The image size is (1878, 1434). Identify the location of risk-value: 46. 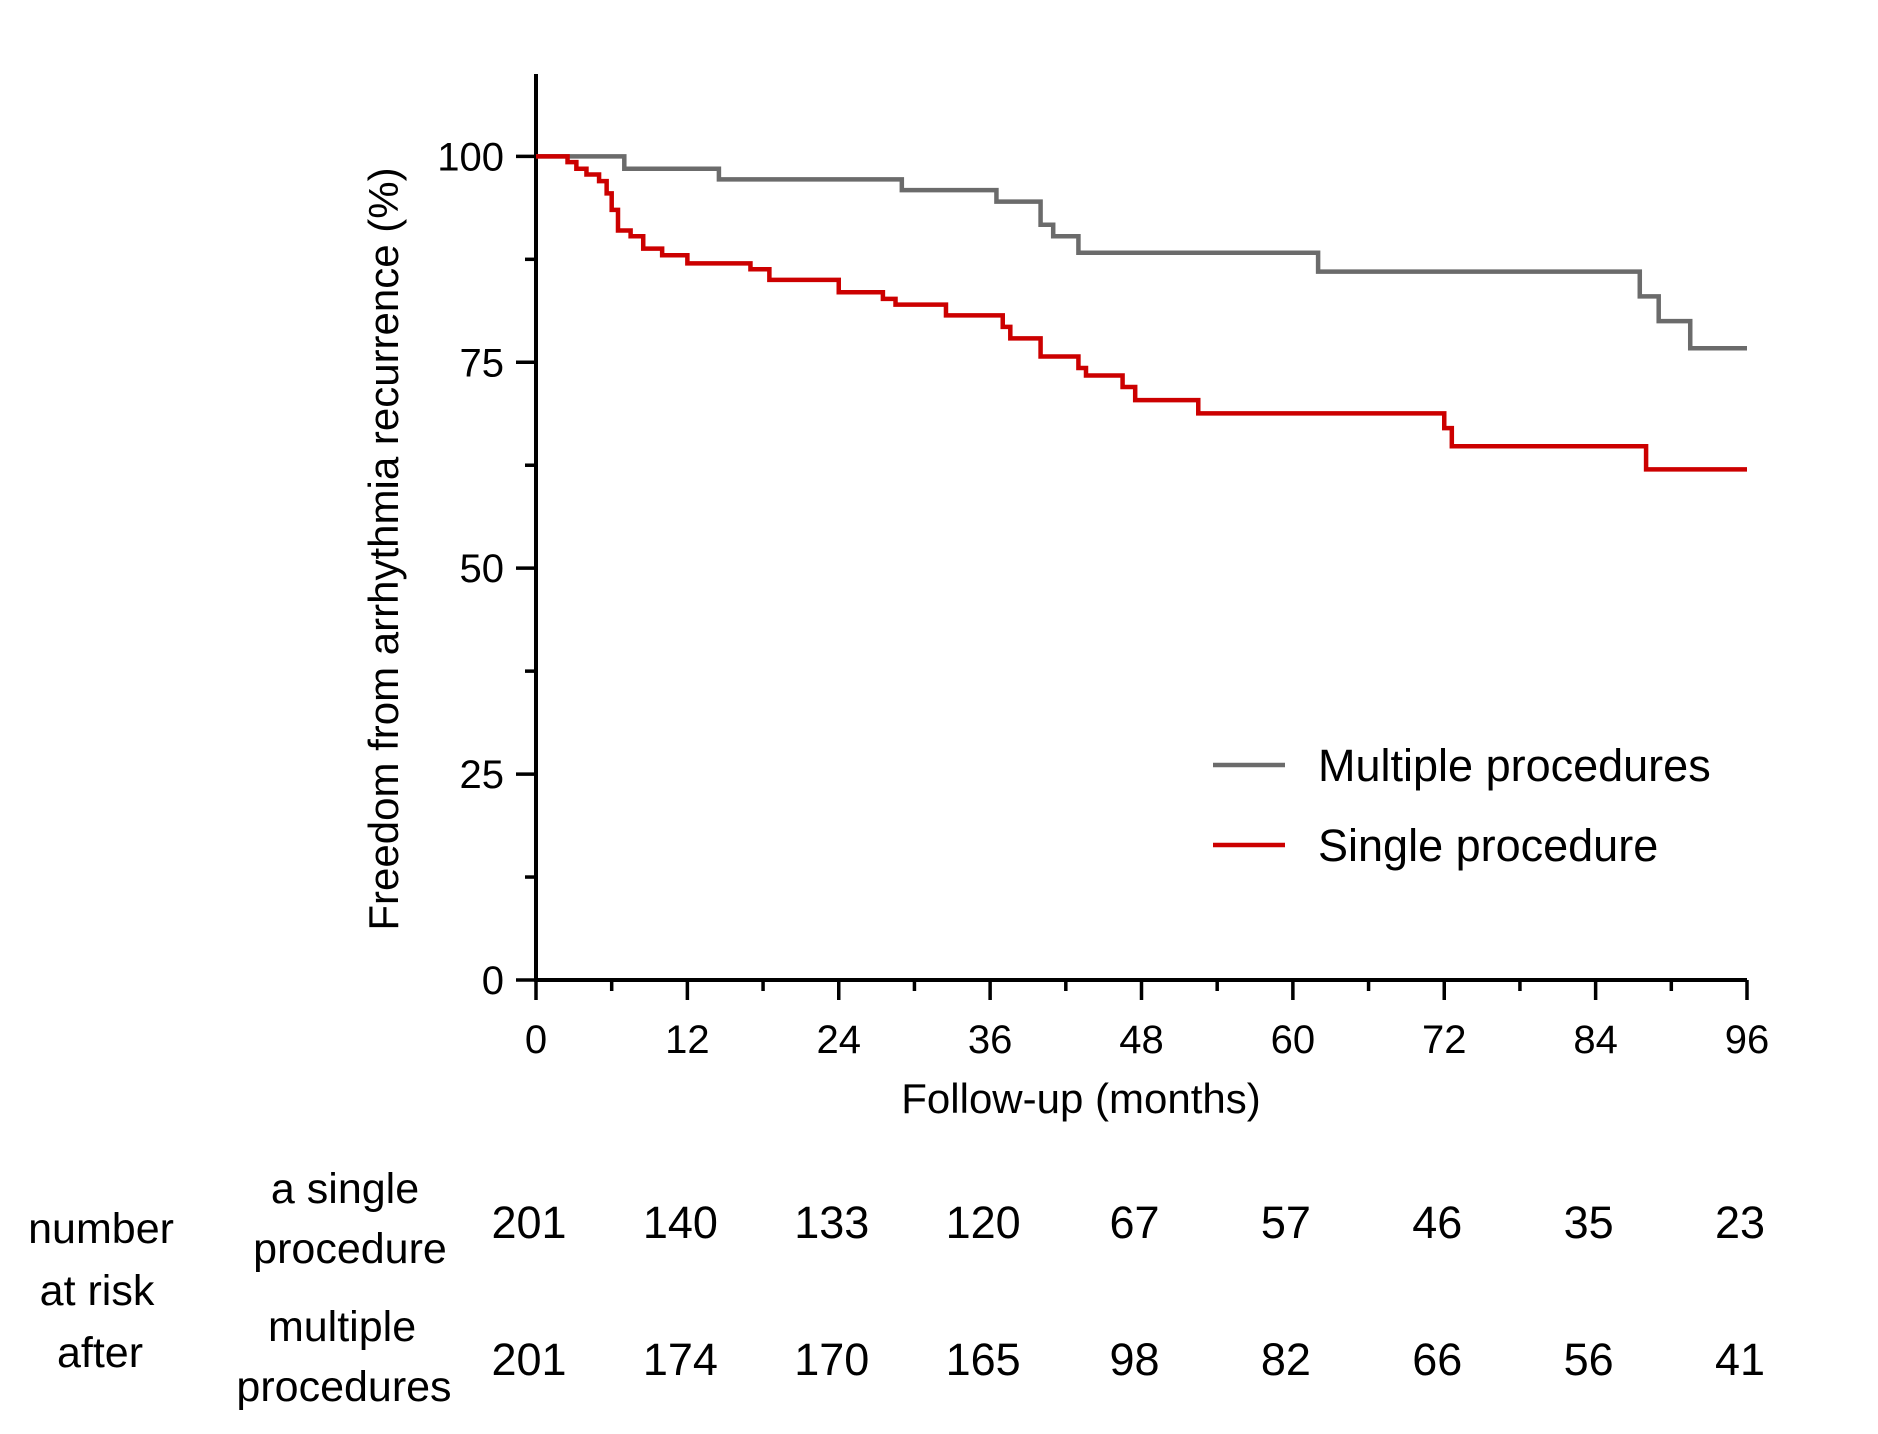
(1437, 1222).